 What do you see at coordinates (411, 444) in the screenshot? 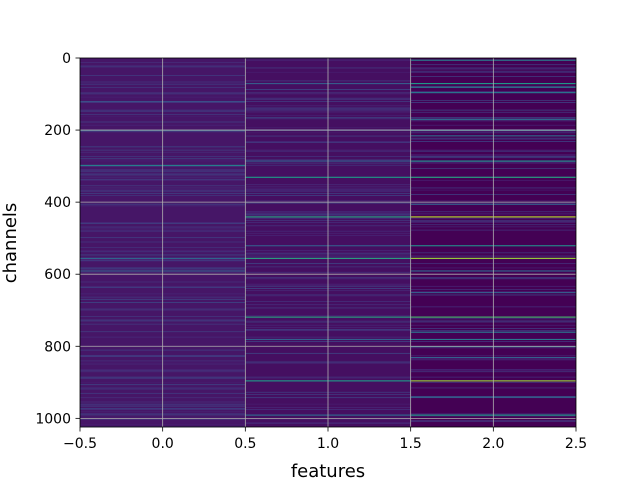
I see `x-tick-label: 1.5` at bounding box center [411, 444].